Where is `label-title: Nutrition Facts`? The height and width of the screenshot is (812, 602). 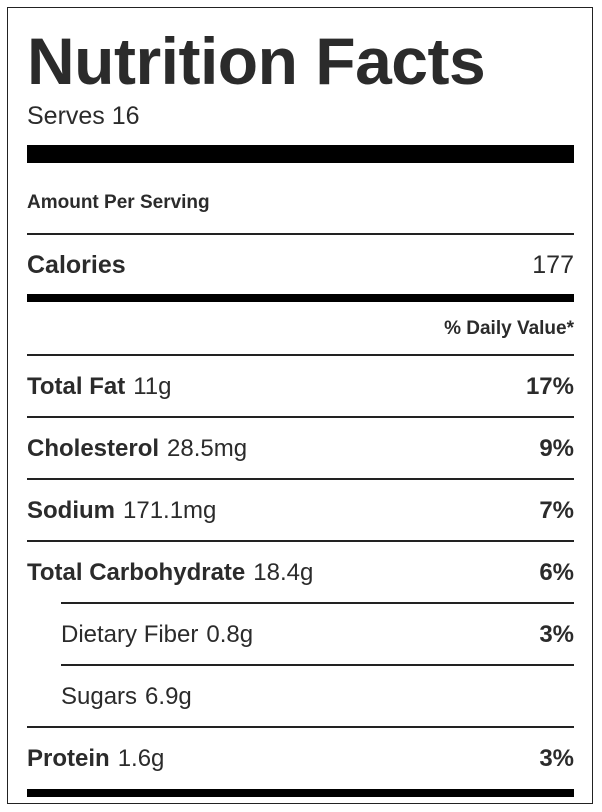 label-title: Nutrition Facts is located at coordinates (256, 61).